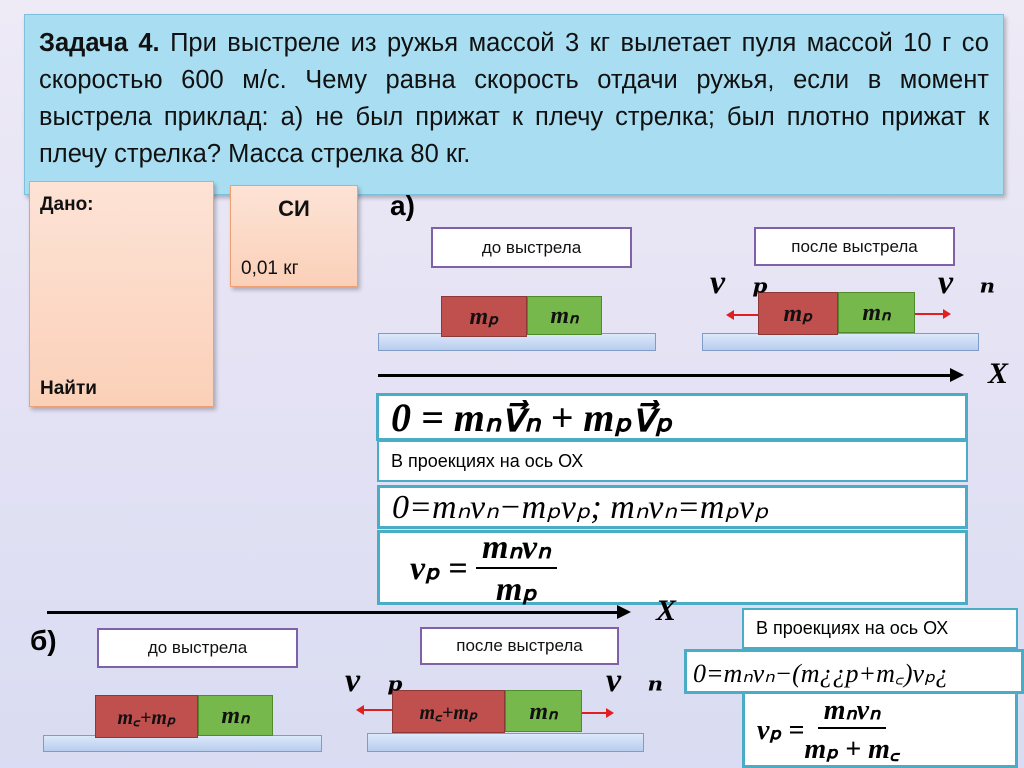 The width and height of the screenshot is (1024, 768). I want to click on recoil-formula: vₚ = mₙvₙ mₚ + m꜀, so click(880, 731).